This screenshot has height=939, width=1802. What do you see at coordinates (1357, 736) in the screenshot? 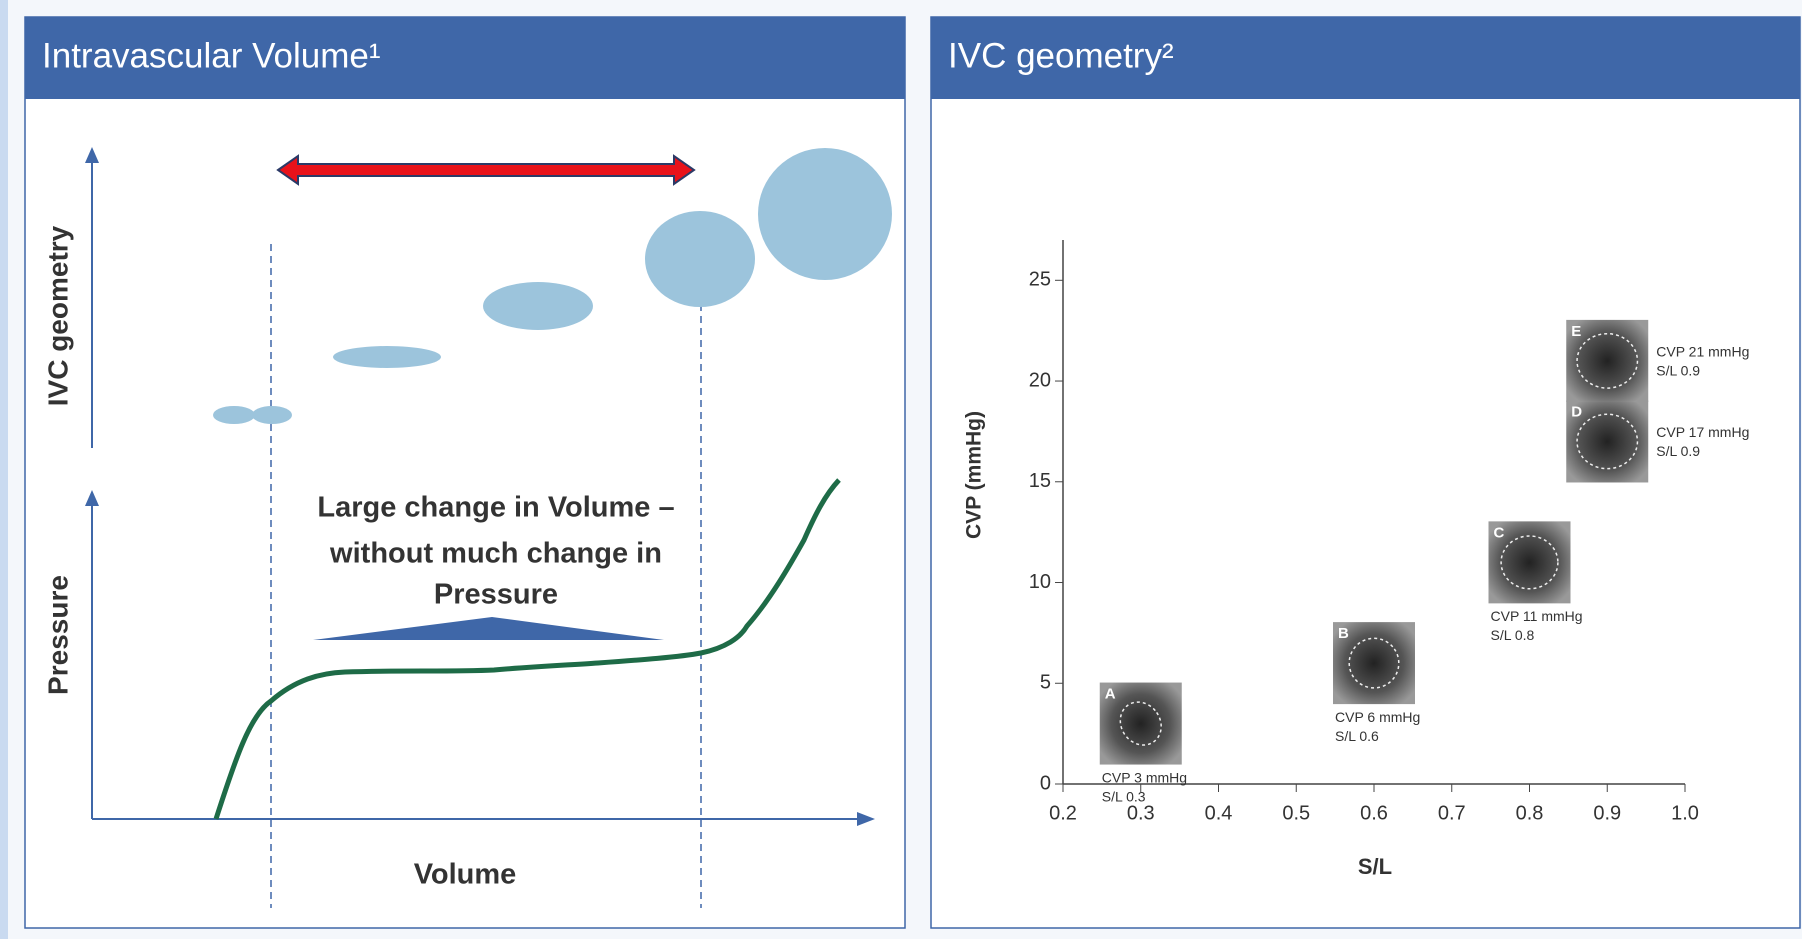
I see `point-label: S/L 0.6` at bounding box center [1357, 736].